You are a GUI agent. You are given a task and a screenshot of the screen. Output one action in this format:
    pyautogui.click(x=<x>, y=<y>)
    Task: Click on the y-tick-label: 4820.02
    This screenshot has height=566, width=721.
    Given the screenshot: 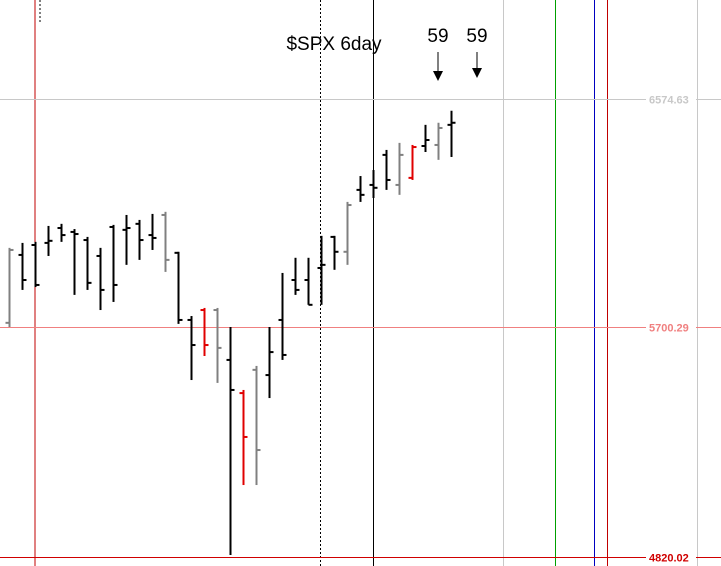 What is the action you would take?
    pyautogui.click(x=669, y=558)
    